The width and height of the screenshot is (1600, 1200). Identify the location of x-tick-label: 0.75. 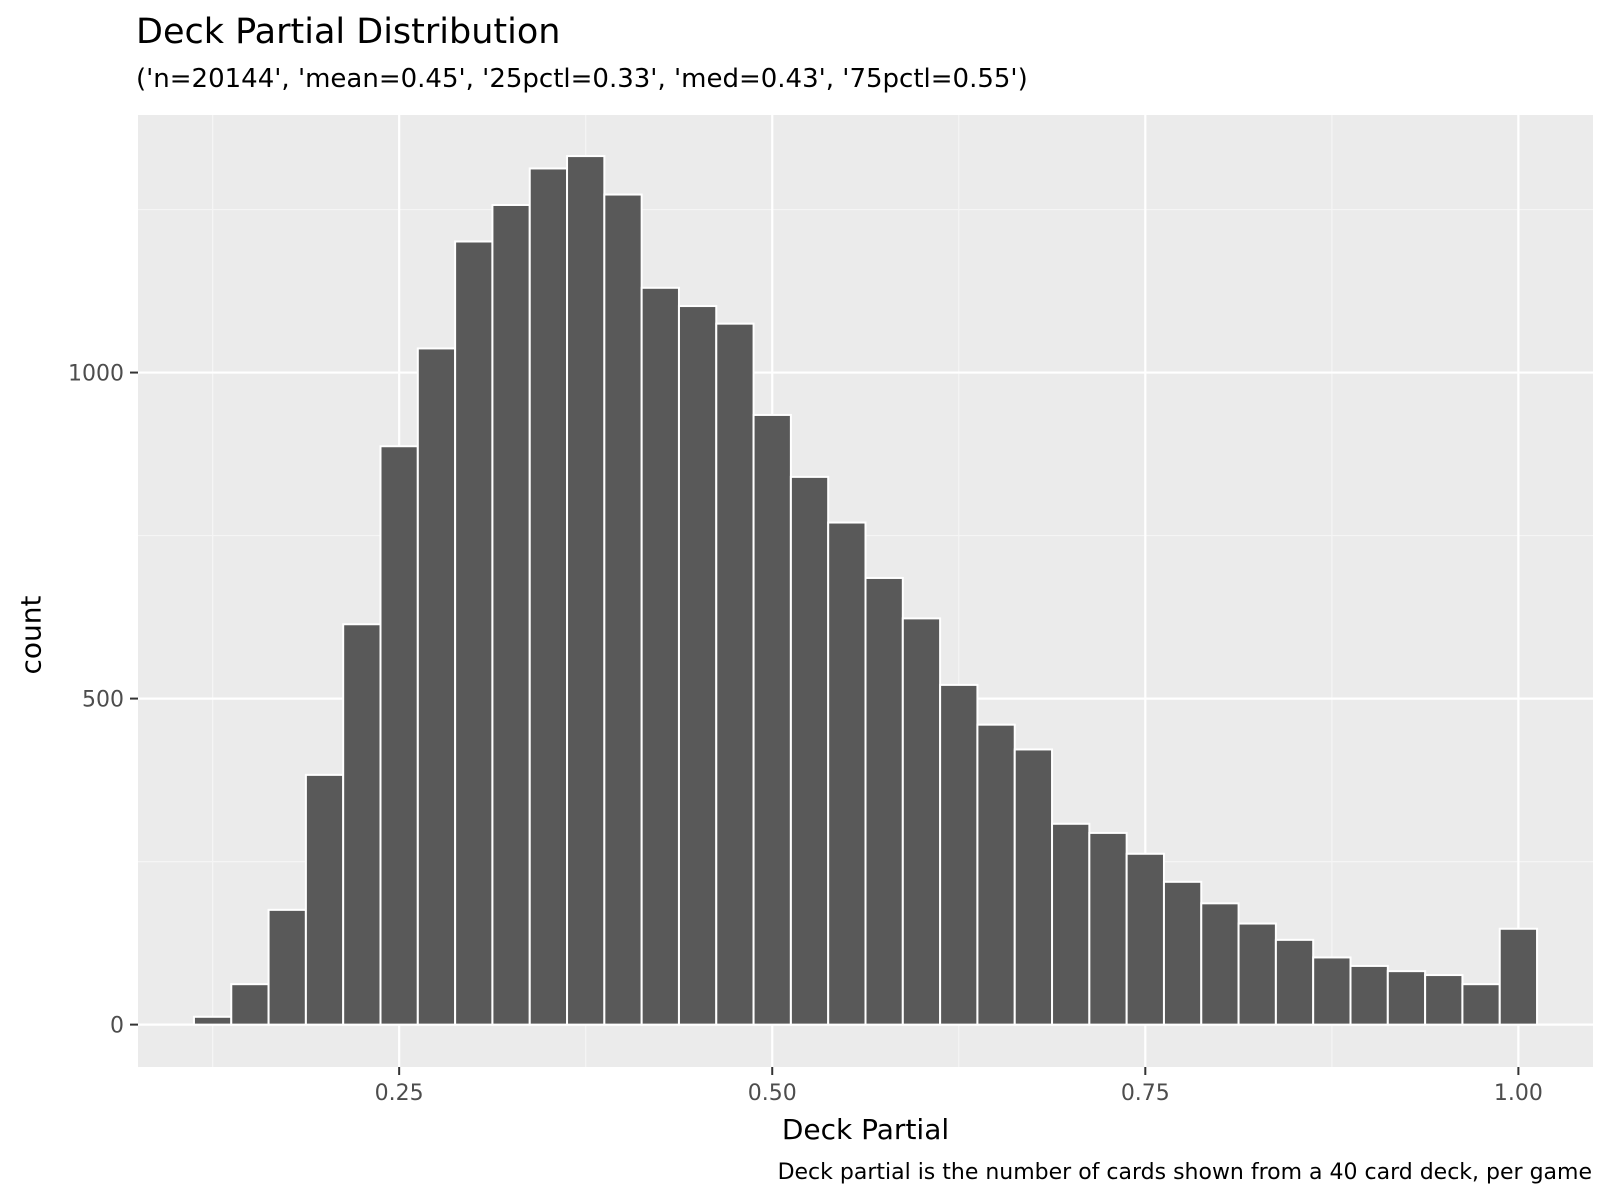
(1145, 1093).